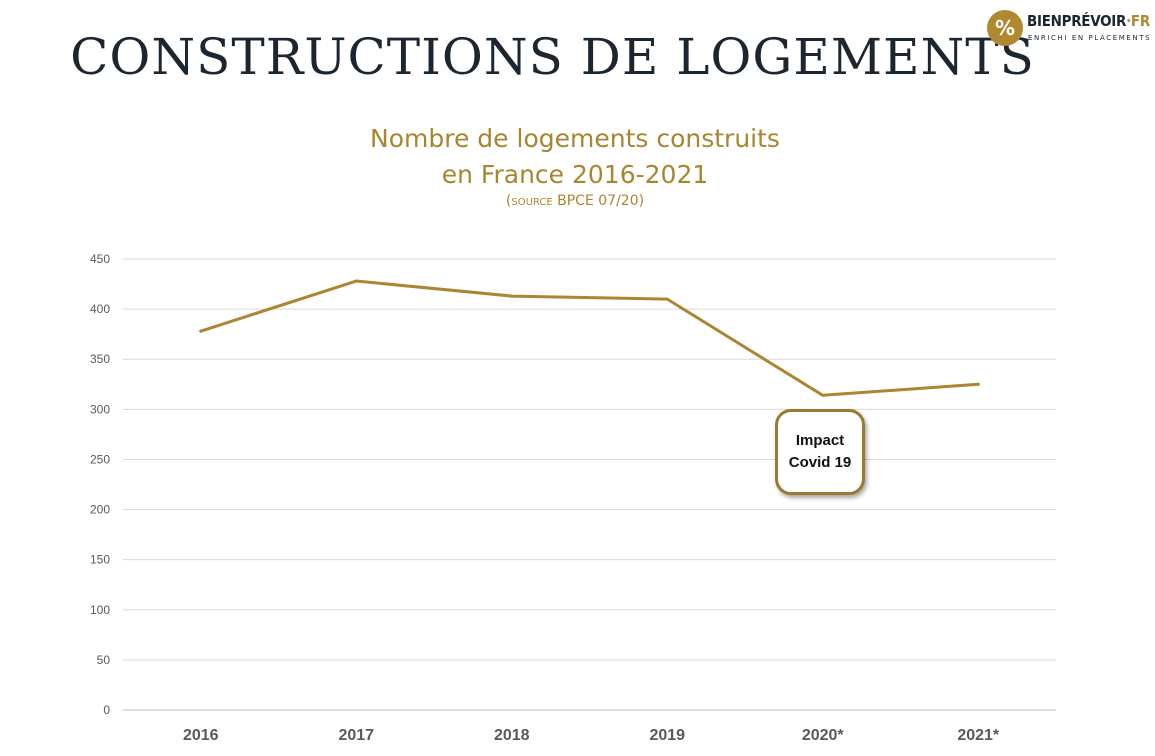 Image resolution: width=1155 pixels, height=756 pixels. What do you see at coordinates (589, 338) in the screenshot?
I see `series-line` at bounding box center [589, 338].